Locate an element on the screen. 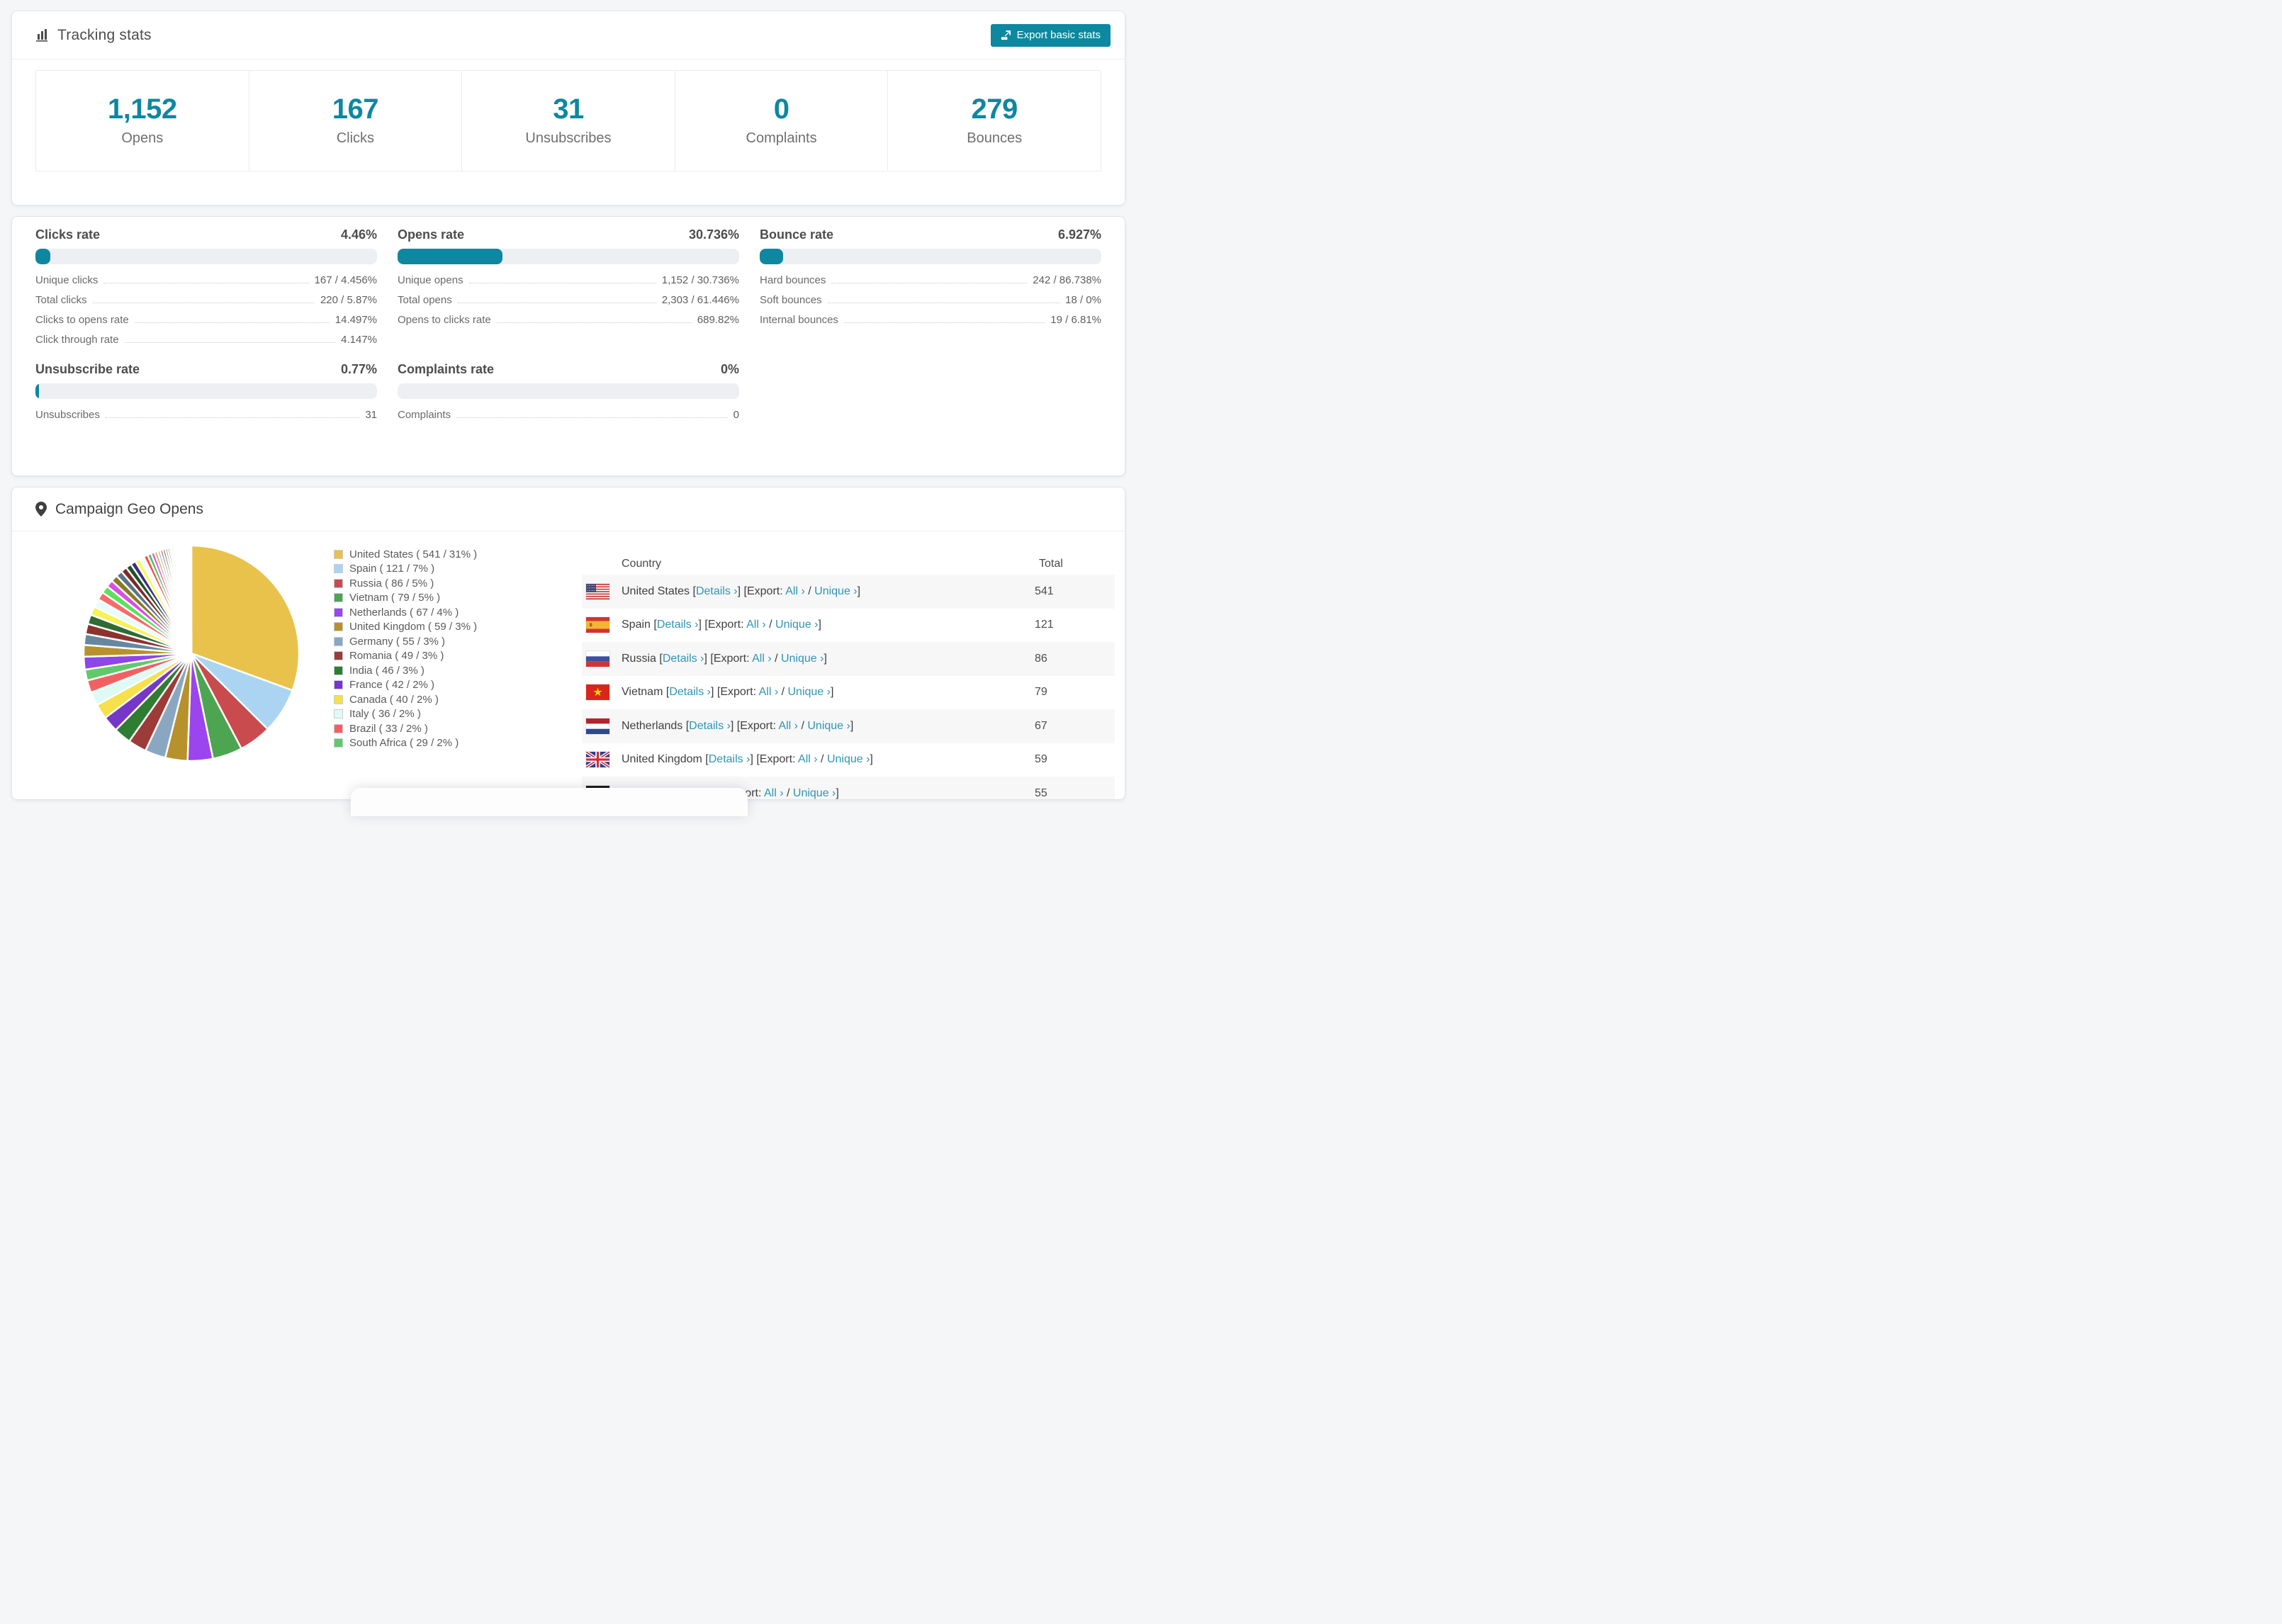 The height and width of the screenshot is (1624, 2282). geo-row-total: 59 is located at coordinates (1041, 760).